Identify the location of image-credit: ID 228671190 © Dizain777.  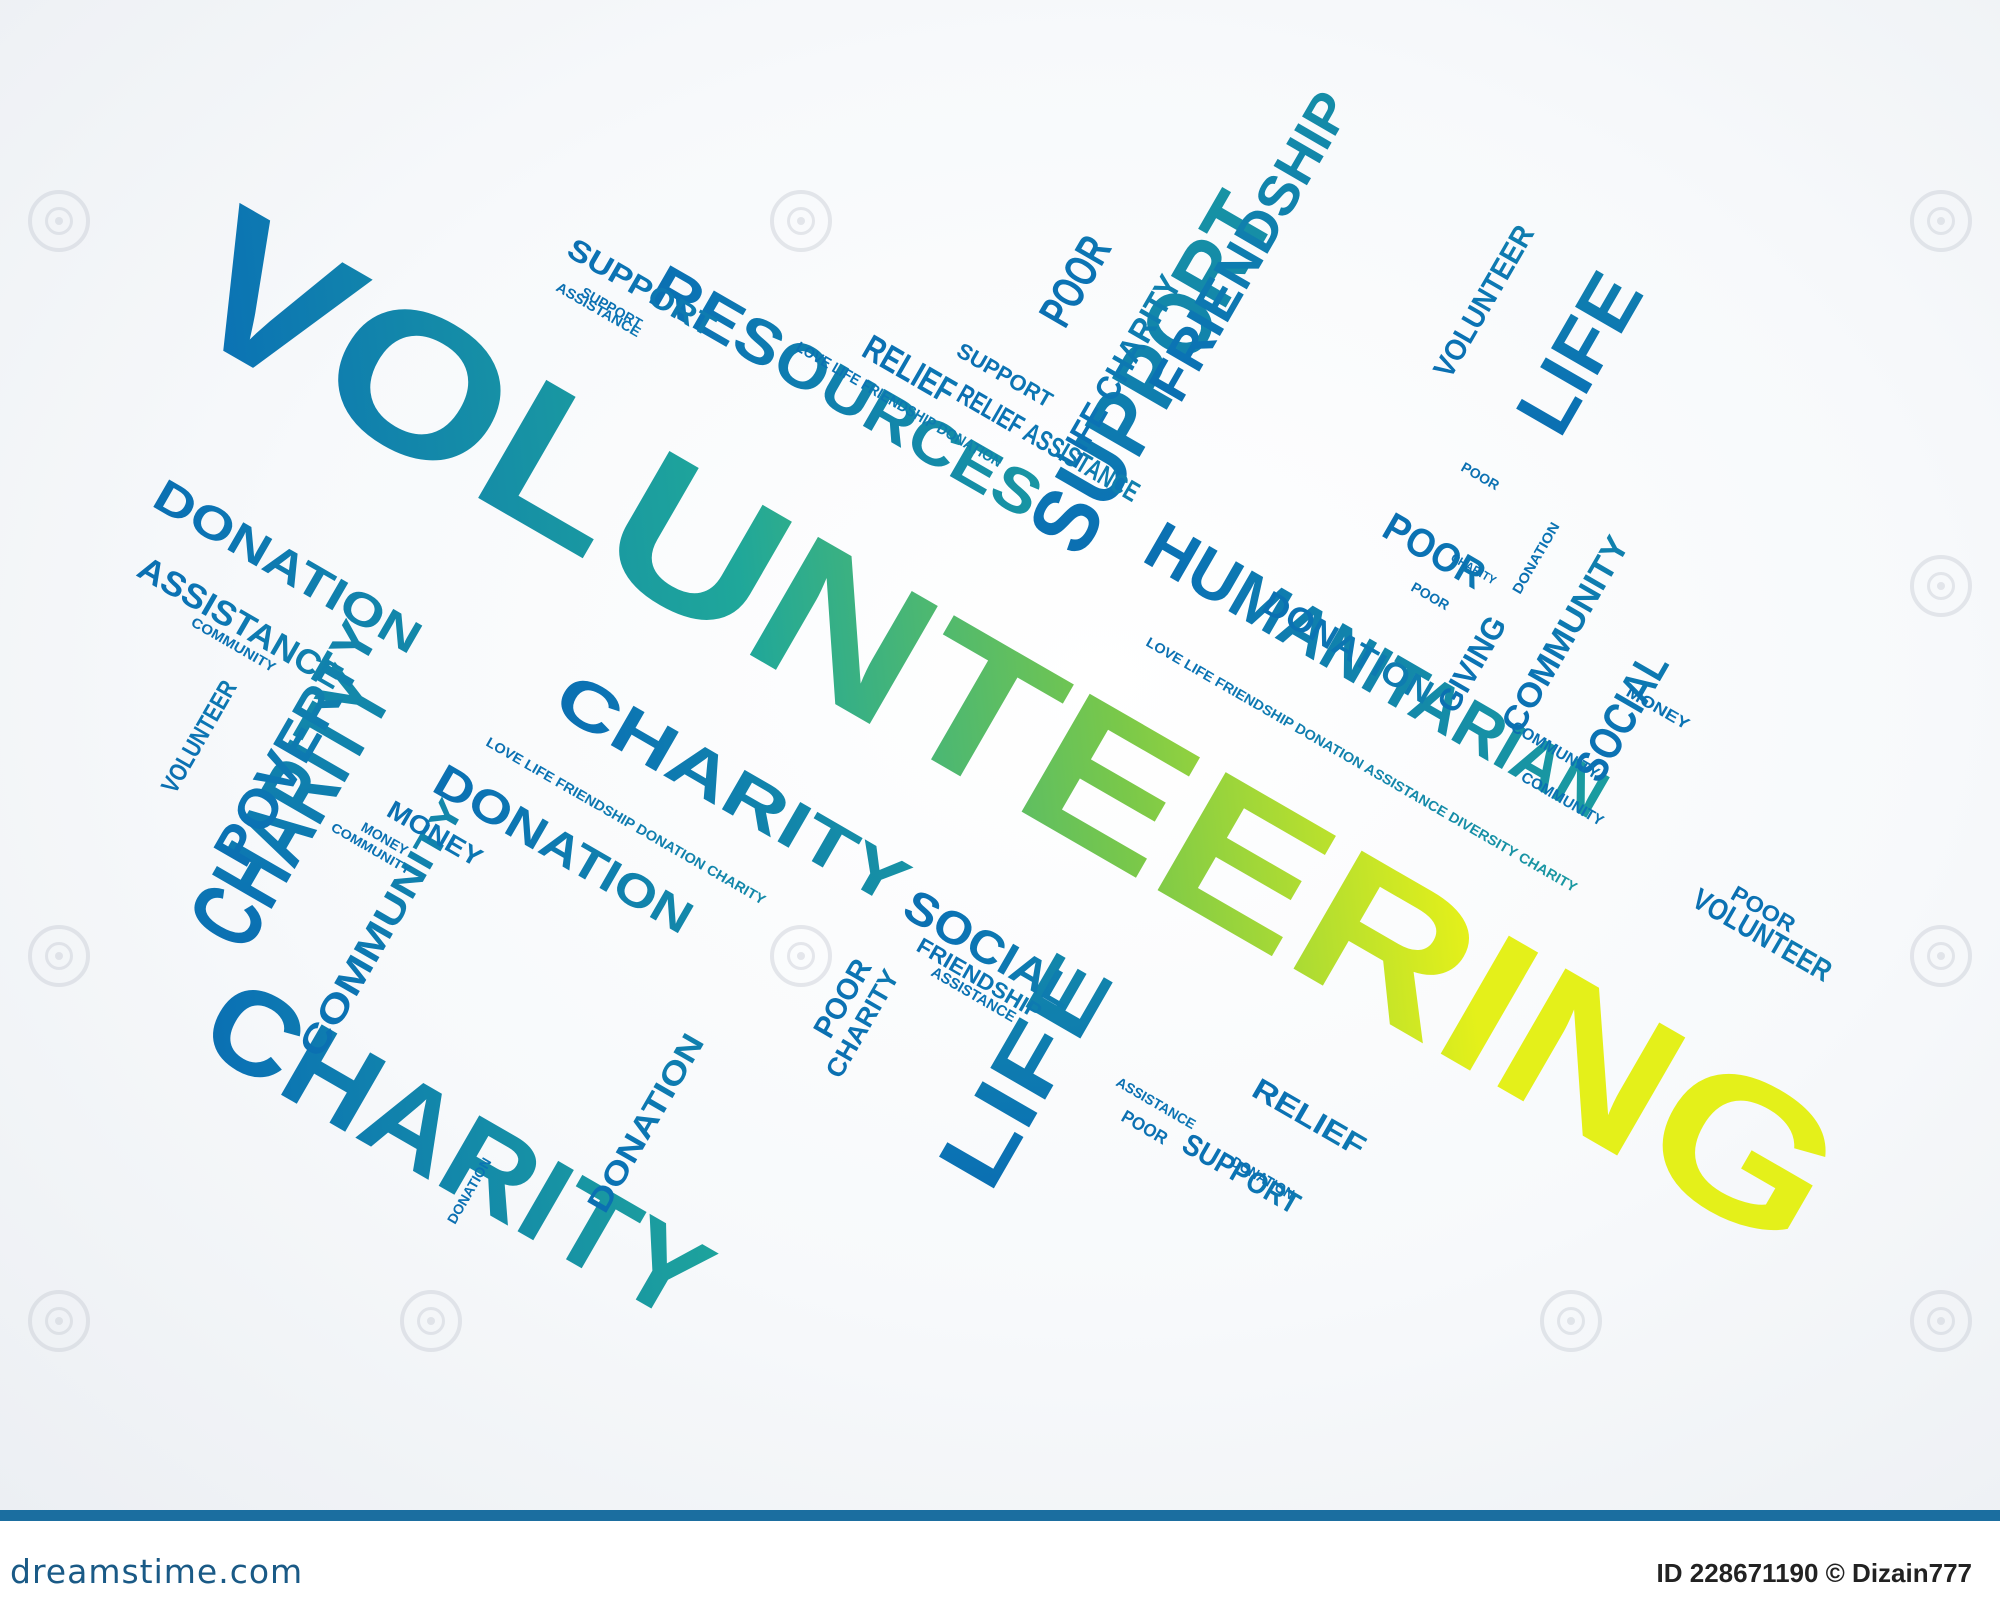
(1814, 1573).